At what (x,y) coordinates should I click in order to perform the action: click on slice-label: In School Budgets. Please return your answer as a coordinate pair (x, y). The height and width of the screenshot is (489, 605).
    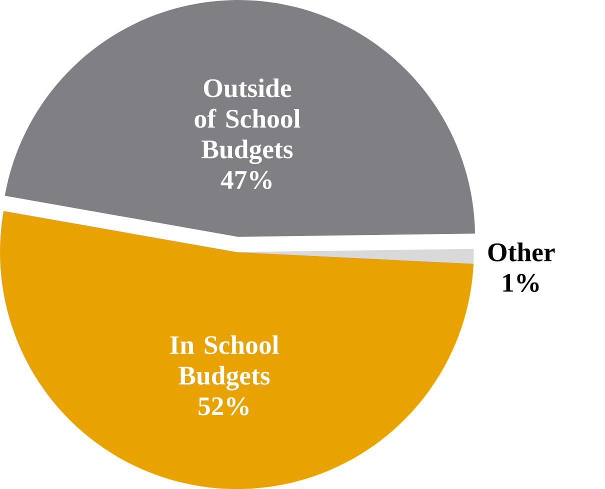
    Looking at the image, I should click on (224, 362).